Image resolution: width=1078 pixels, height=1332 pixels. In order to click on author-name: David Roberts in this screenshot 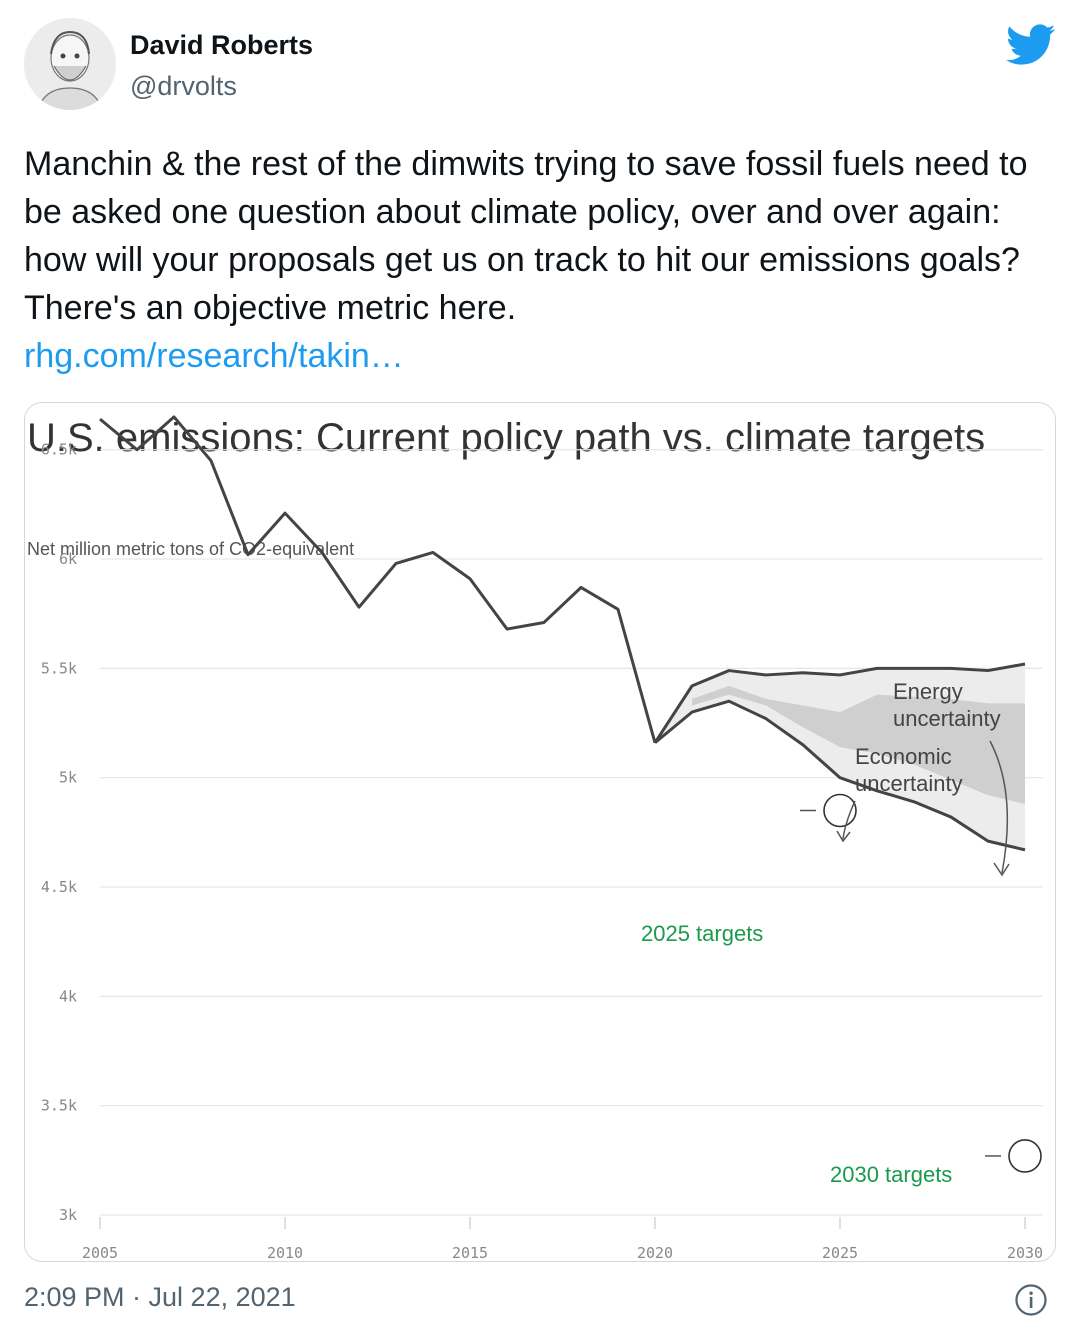, I will do `click(222, 45)`.